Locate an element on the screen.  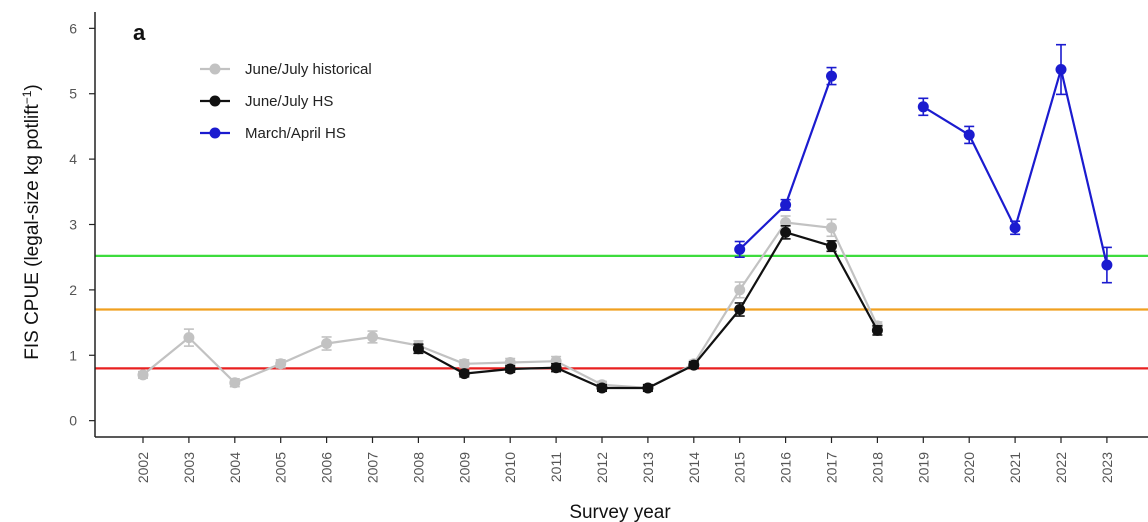
y-axis-title-close: ) is located at coordinates (32, 87).